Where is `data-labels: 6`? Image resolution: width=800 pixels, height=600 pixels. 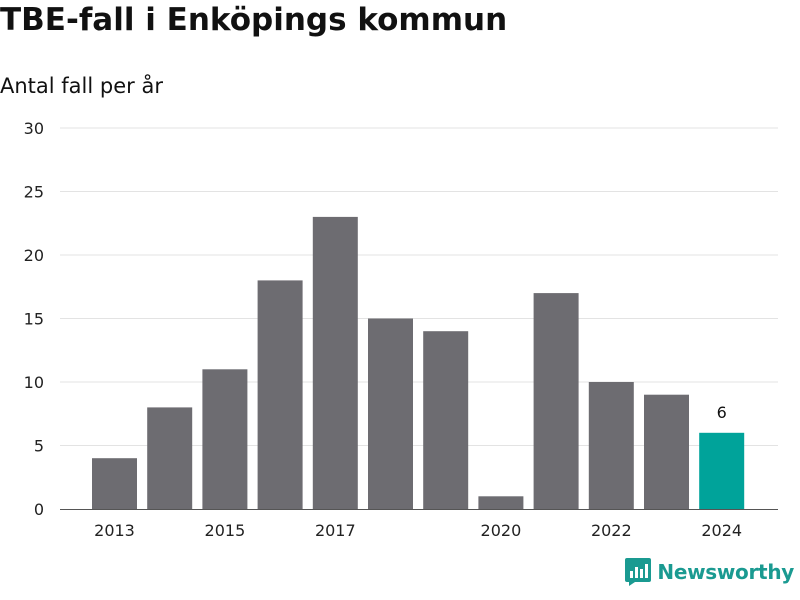
data-labels: 6 is located at coordinates (722, 412).